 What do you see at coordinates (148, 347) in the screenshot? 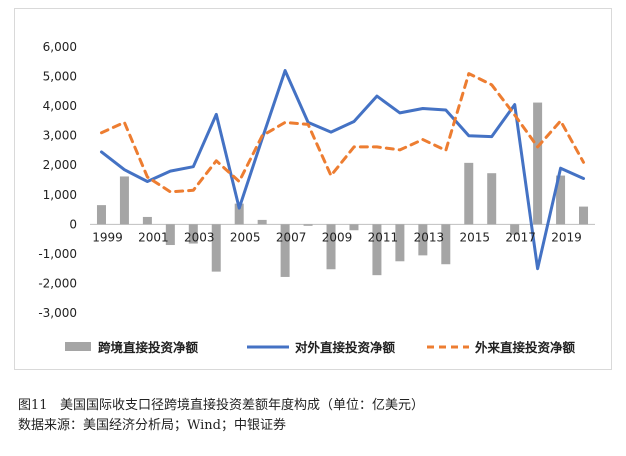
I see `legend-label: 跨境直接投资净额` at bounding box center [148, 347].